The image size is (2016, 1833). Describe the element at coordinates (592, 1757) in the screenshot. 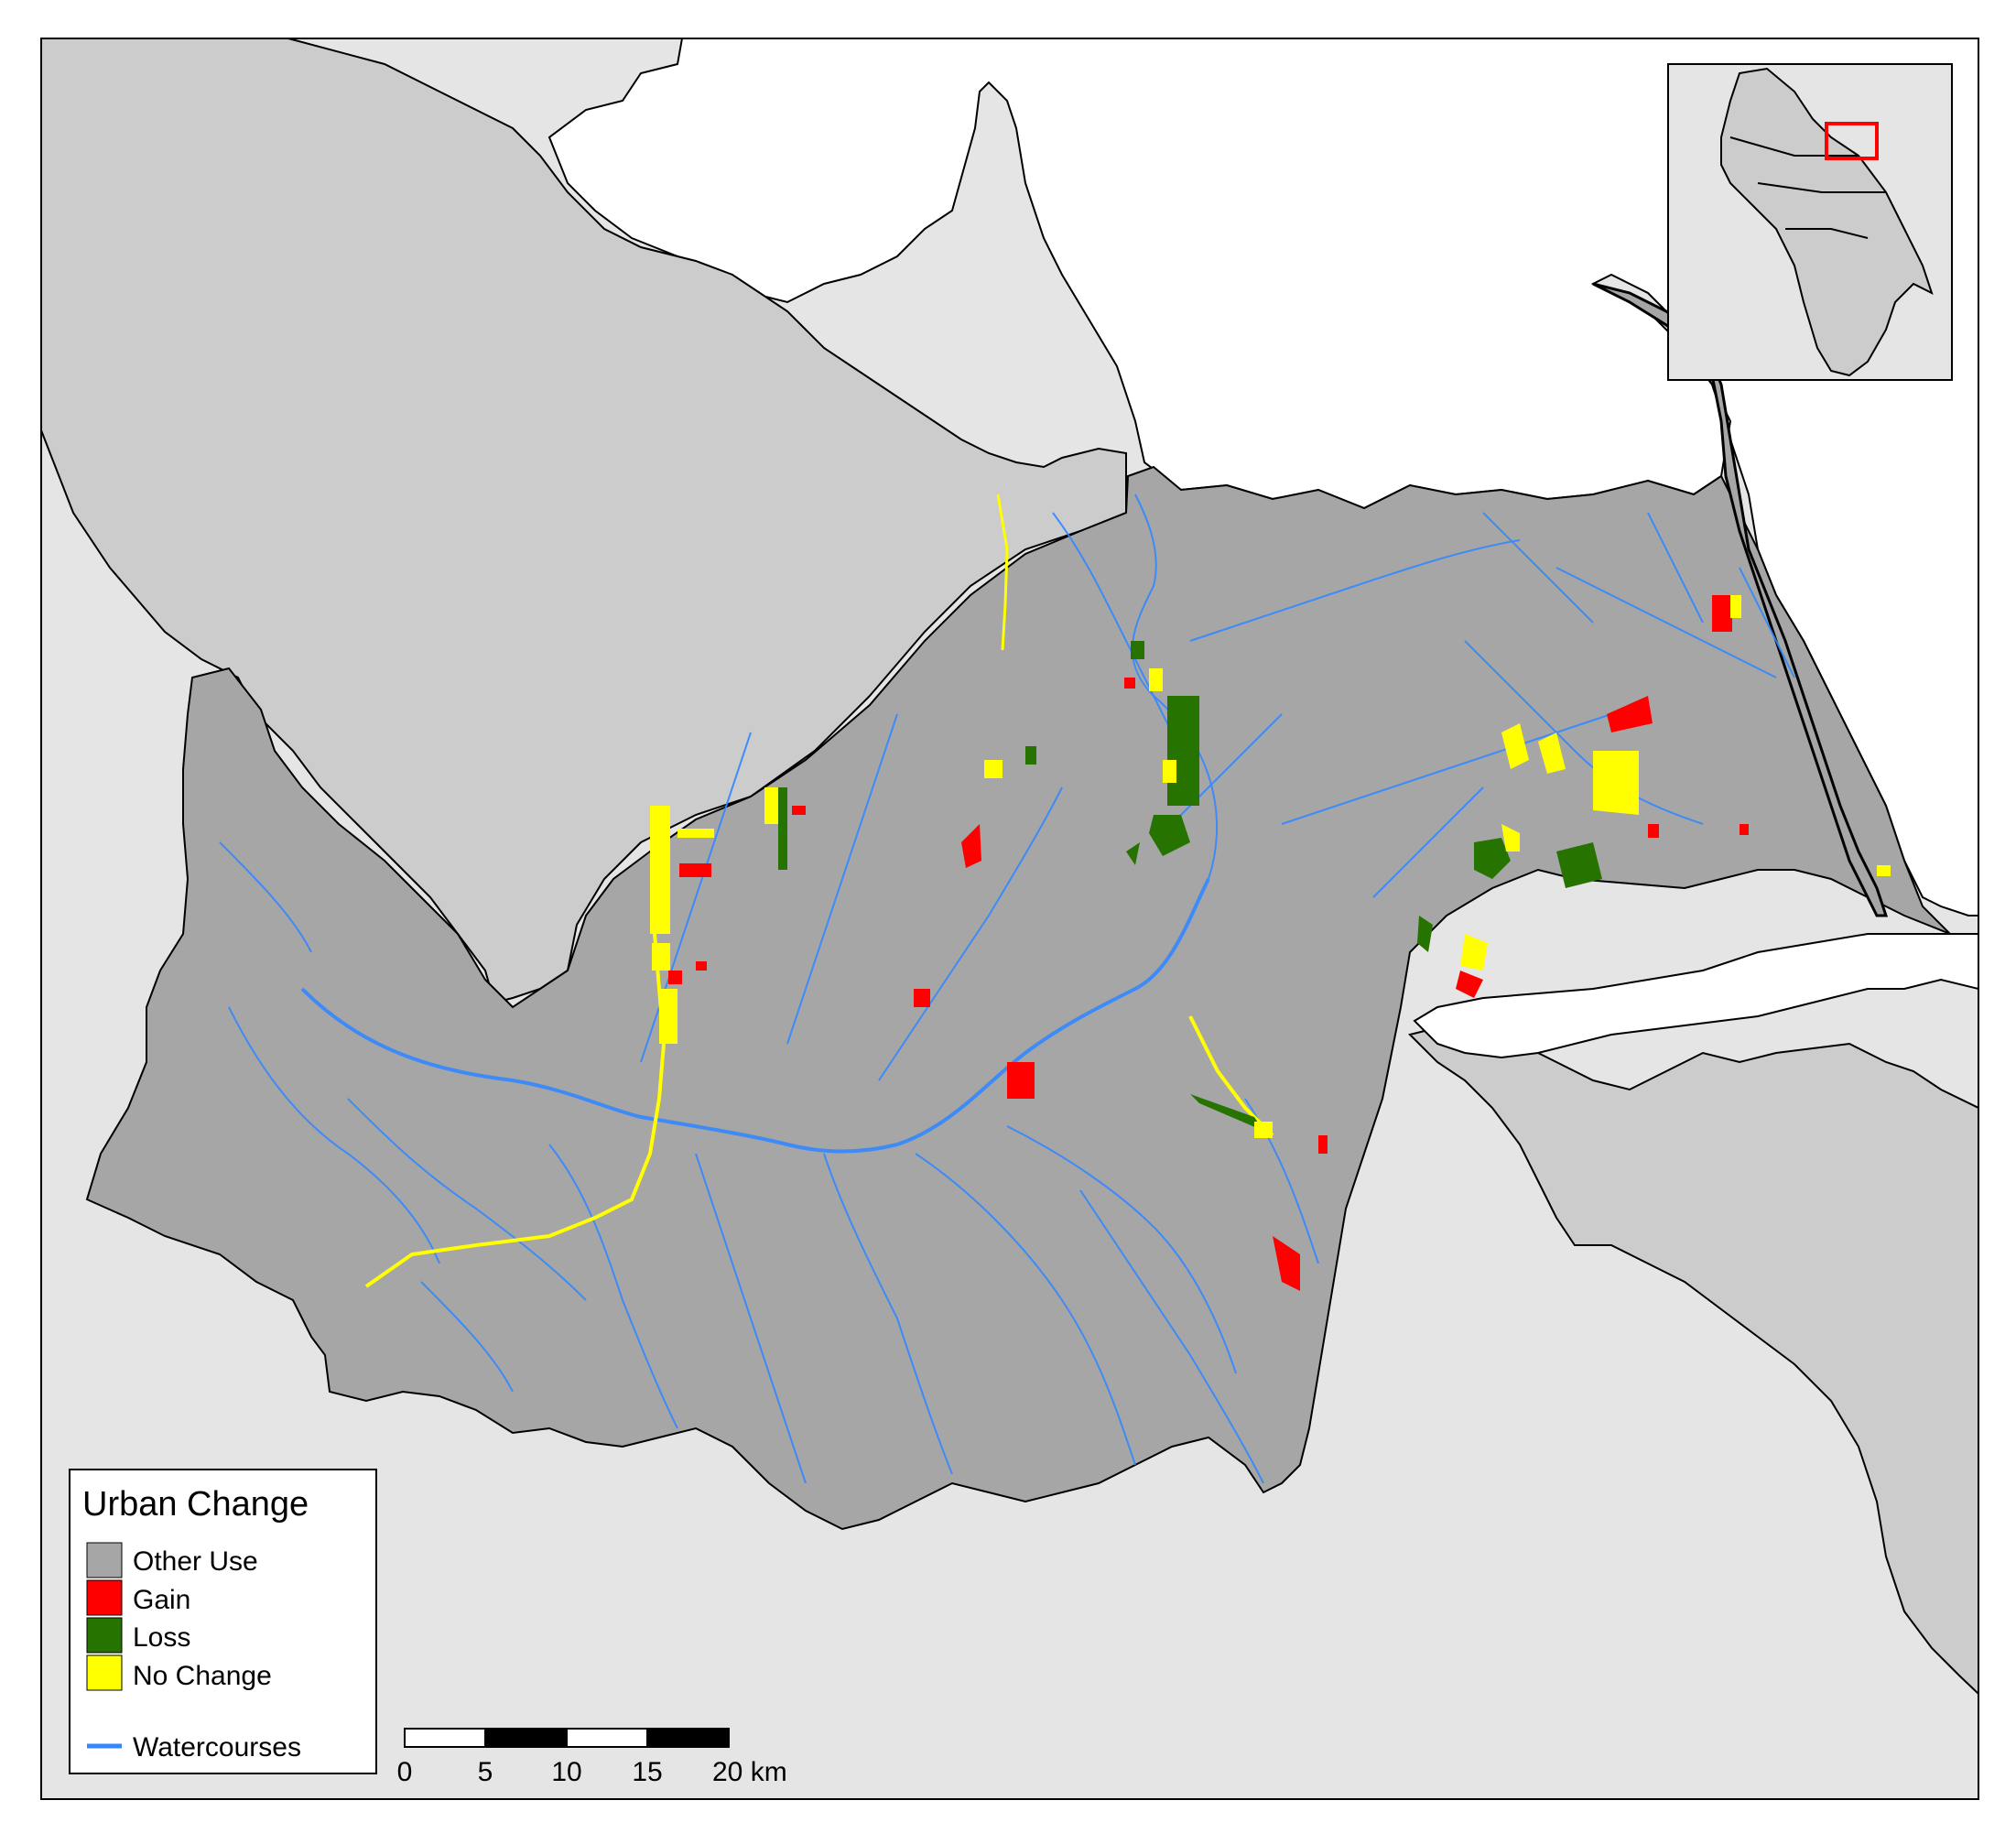

I see `scale-bar: 0 5 10 15 20 km` at that location.